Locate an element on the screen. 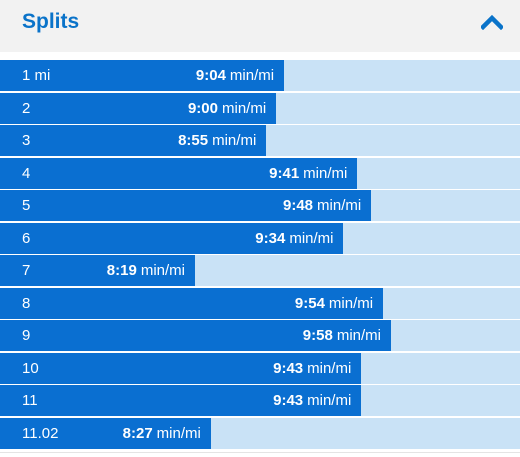 The height and width of the screenshot is (457, 520). split-row: 8 9:54 min/mi is located at coordinates (260, 303).